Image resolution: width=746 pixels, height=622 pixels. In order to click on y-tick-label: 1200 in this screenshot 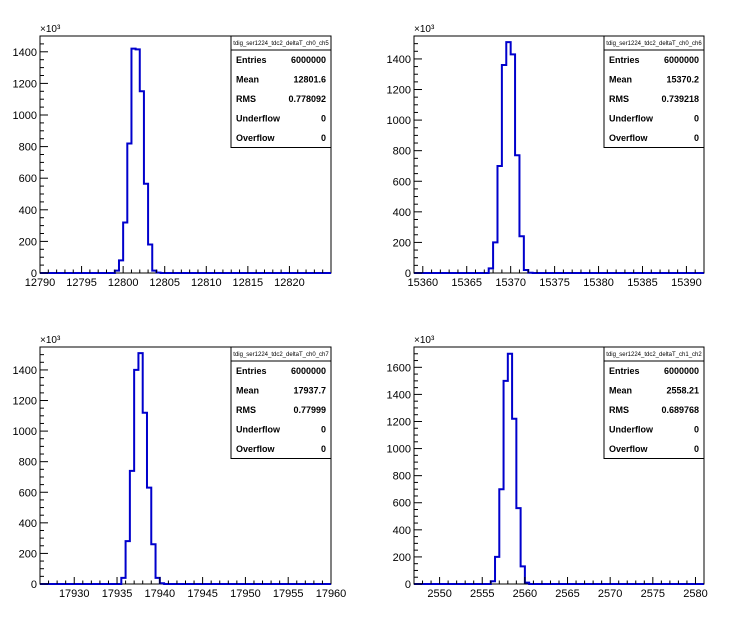, I will do `click(399, 91)`.